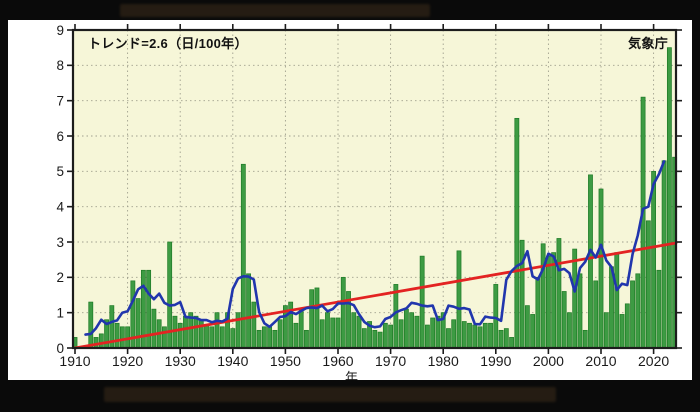 Image resolution: width=700 pixels, height=412 pixels. Describe the element at coordinates (585, 339) in the screenshot. I see `bar-2007` at that location.